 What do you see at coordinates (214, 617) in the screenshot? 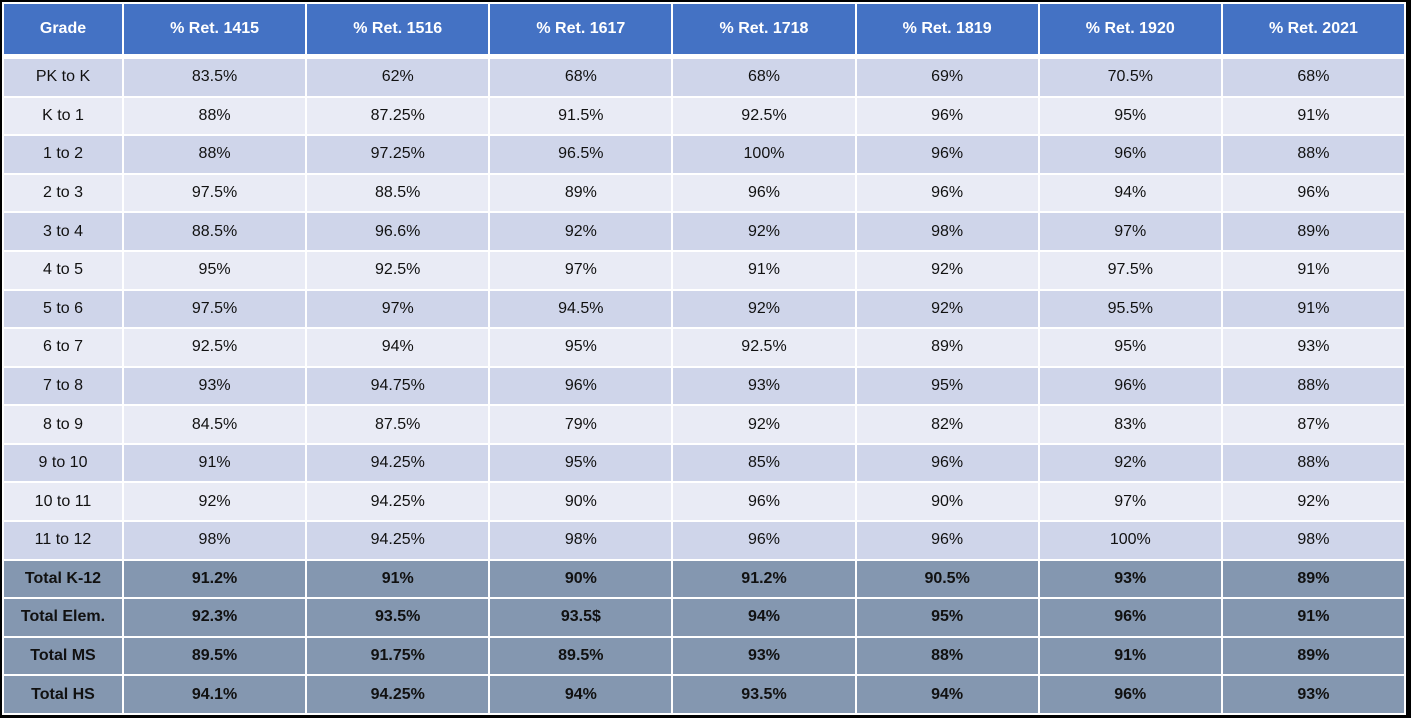
I see `total-value-cell: 92.3%` at bounding box center [214, 617].